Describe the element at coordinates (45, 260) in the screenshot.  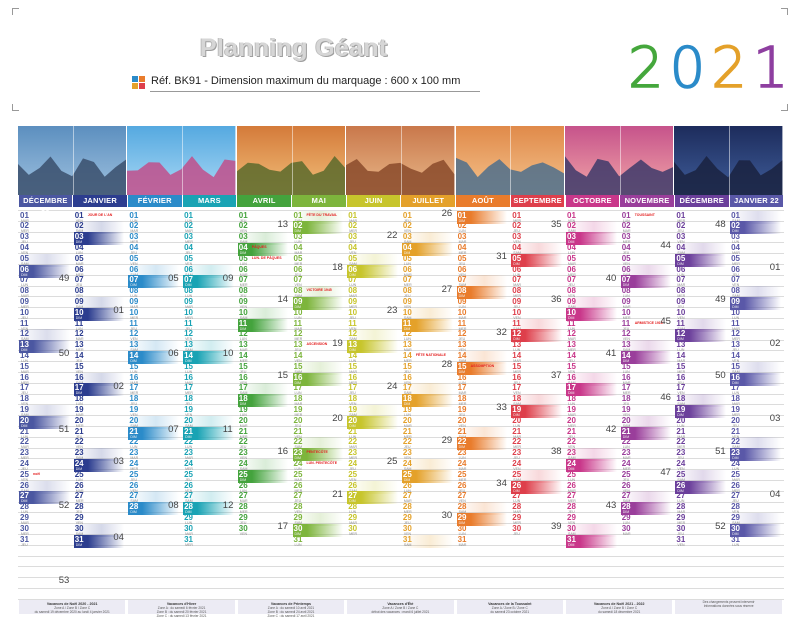
I see `calendar-day: 05SAM` at that location.